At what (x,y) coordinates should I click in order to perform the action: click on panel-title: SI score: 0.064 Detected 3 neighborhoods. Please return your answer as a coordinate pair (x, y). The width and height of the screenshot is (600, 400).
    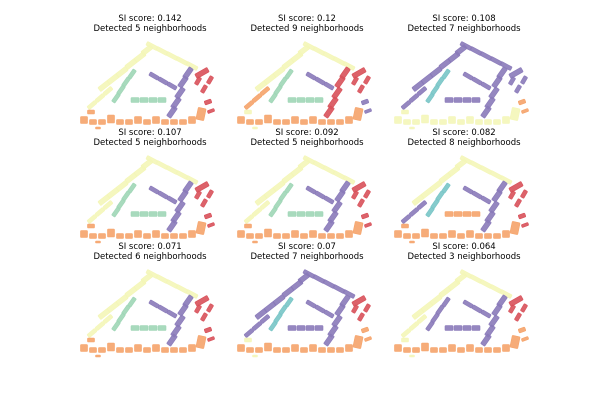
    Looking at the image, I should click on (464, 252).